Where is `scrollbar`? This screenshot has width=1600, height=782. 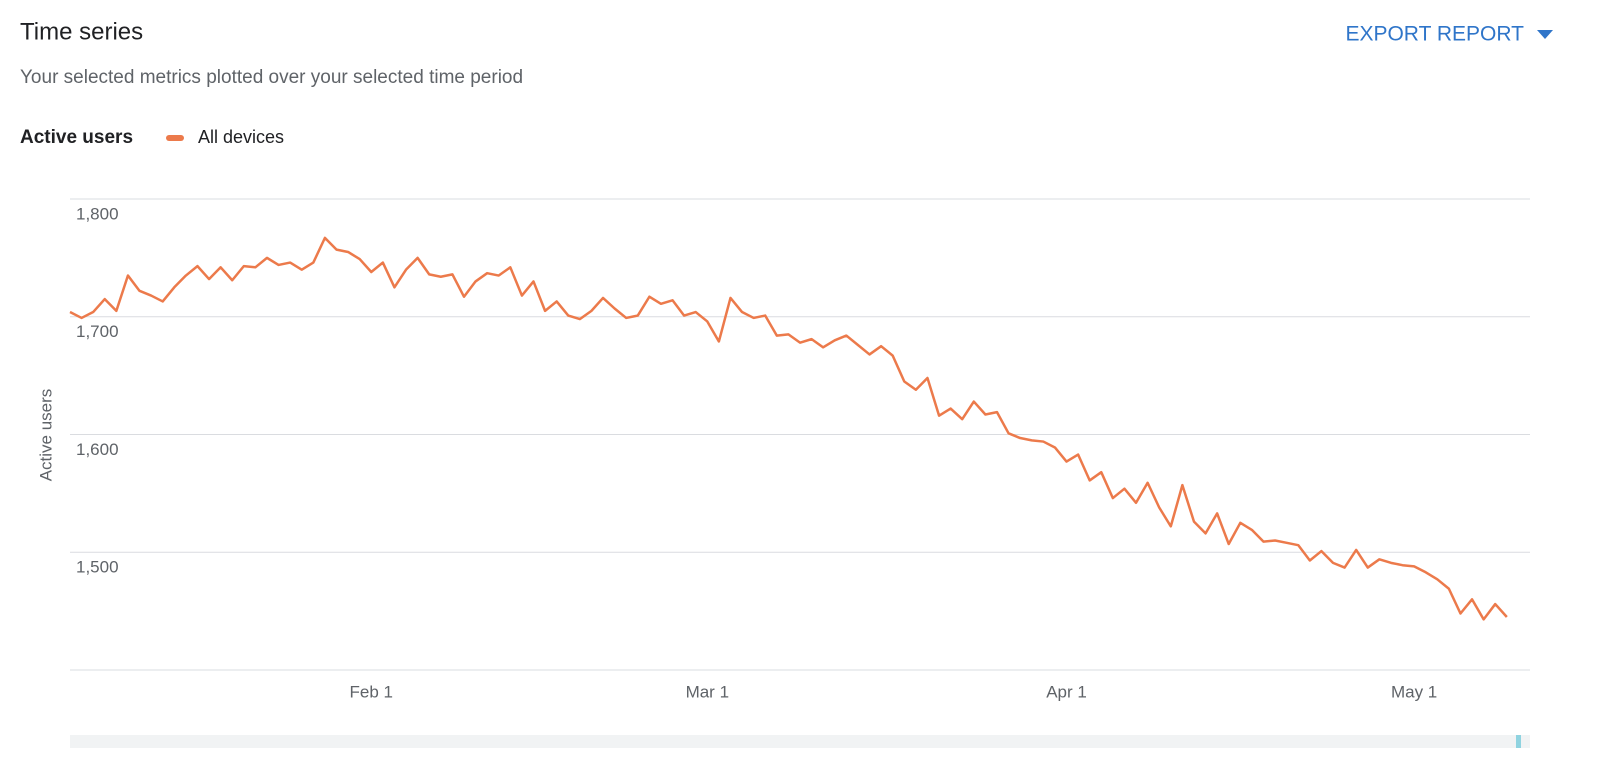
scrollbar is located at coordinates (800, 741).